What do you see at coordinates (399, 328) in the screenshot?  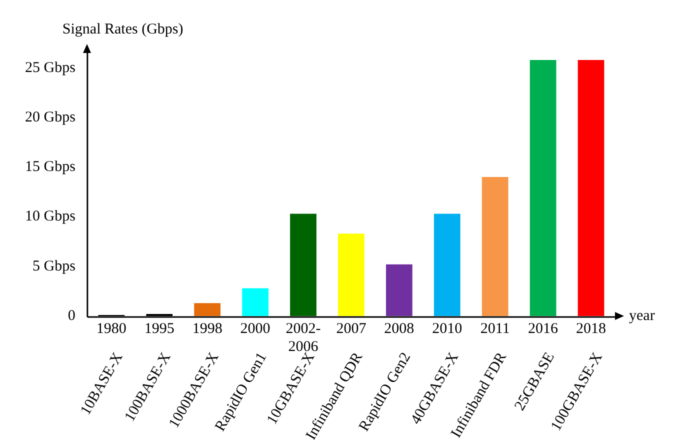 I see `x-tick-label: 2008` at bounding box center [399, 328].